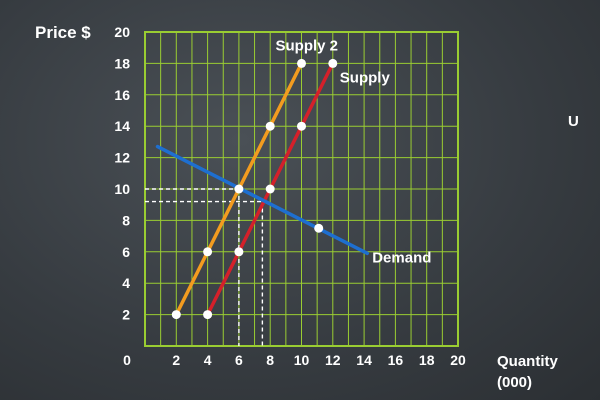  I want to click on marker-demand, so click(319, 228).